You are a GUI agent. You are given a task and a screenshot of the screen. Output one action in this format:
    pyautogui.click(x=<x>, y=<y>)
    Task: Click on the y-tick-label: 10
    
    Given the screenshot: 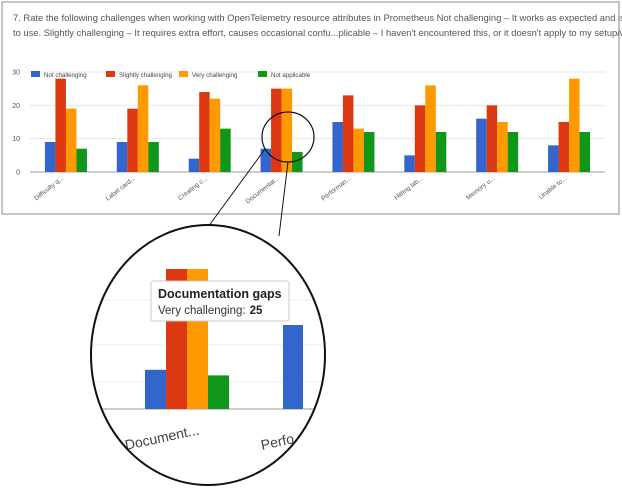 What is the action you would take?
    pyautogui.click(x=16, y=139)
    